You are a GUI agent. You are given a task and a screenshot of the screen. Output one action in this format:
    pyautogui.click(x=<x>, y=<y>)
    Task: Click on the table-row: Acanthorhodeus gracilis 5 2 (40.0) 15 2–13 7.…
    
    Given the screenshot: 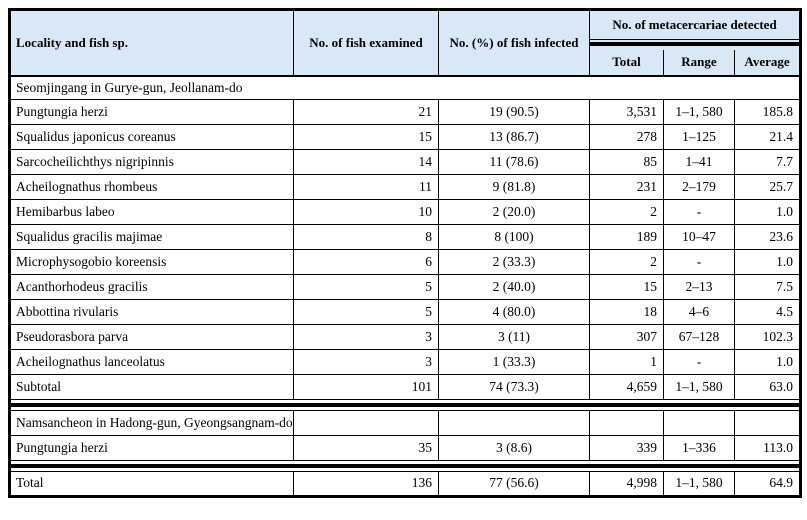 What is the action you would take?
    pyautogui.click(x=405, y=286)
    